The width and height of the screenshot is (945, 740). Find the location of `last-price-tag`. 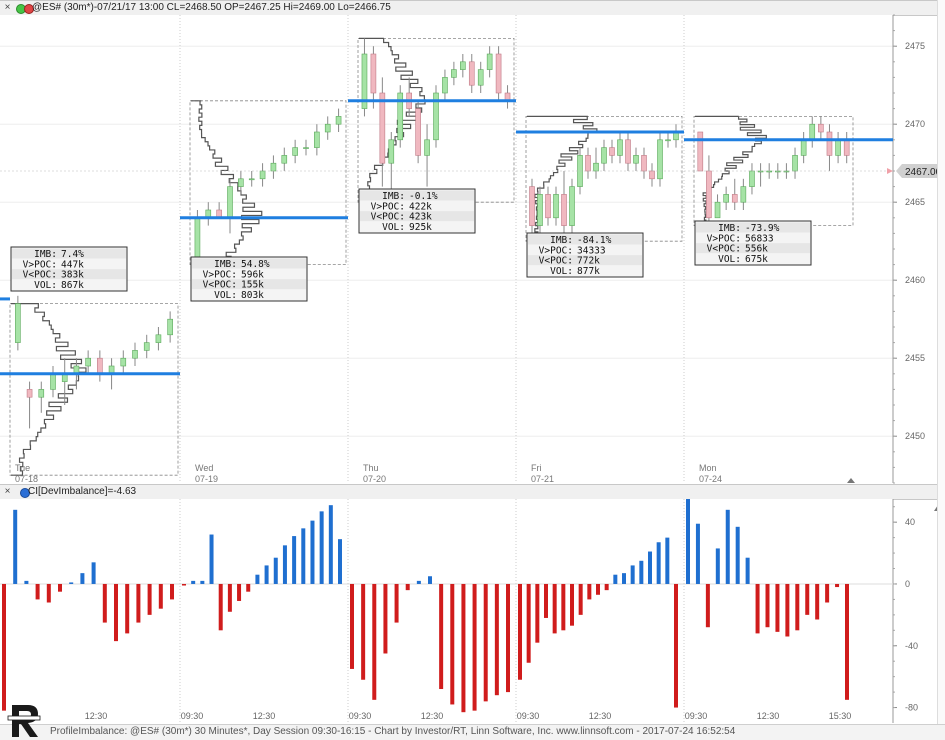

last-price-tag is located at coordinates (920, 171).